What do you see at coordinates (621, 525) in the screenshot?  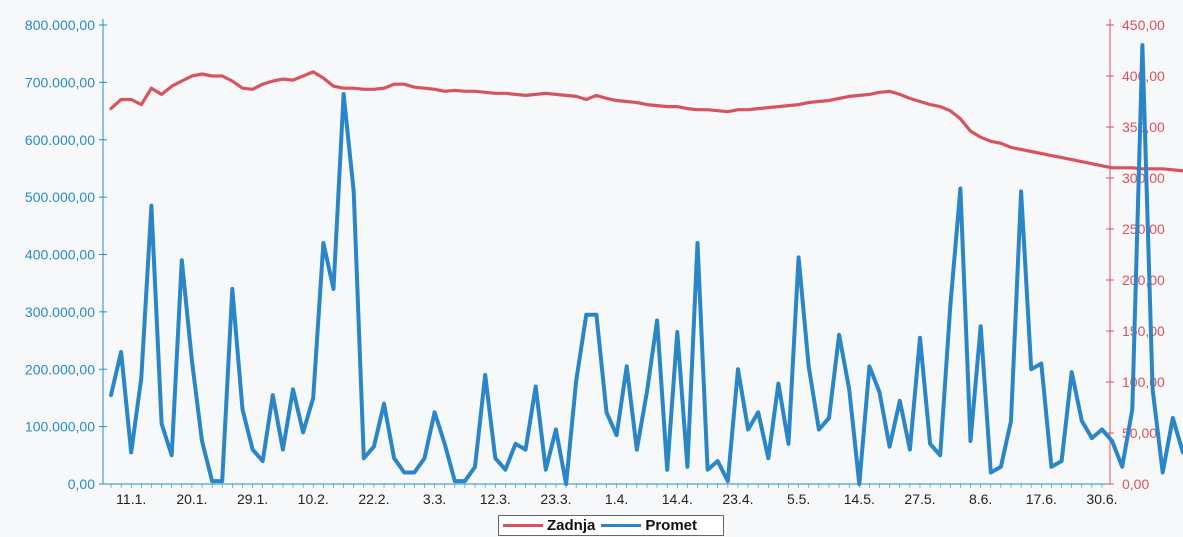 I see `legend-swatch-promet` at bounding box center [621, 525].